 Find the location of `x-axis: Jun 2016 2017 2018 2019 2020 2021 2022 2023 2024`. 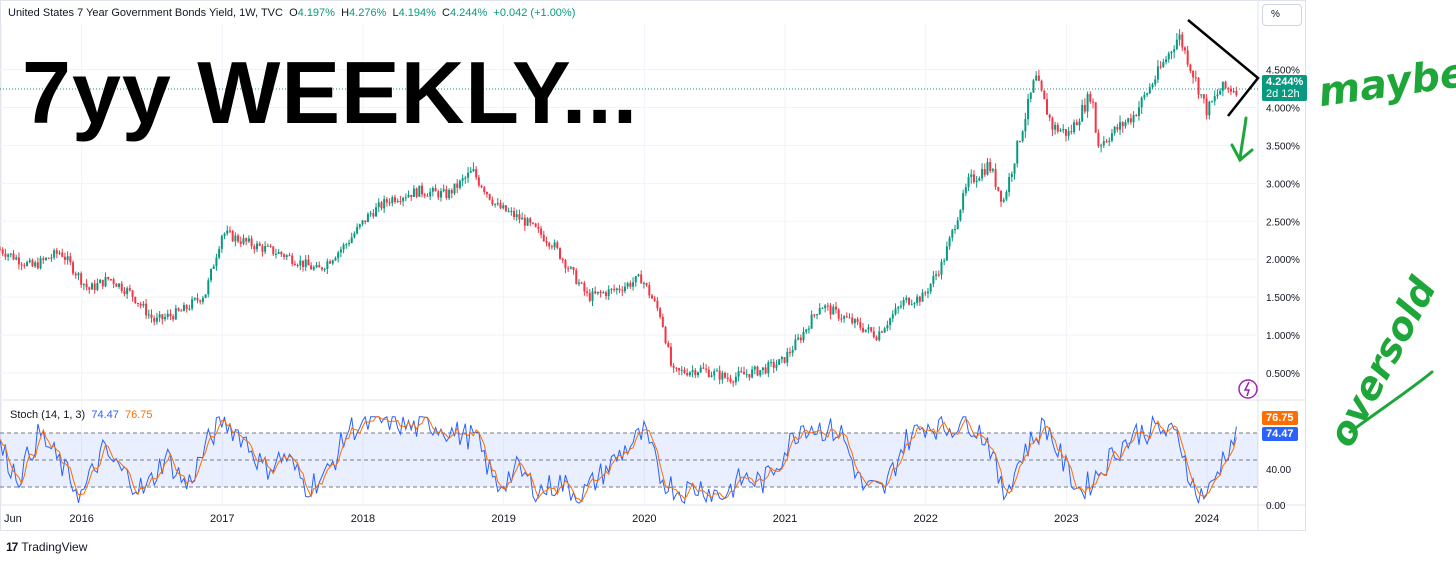

x-axis: Jun 2016 2017 2018 2019 2020 2021 2022 2023 2024 is located at coordinates (611, 519).